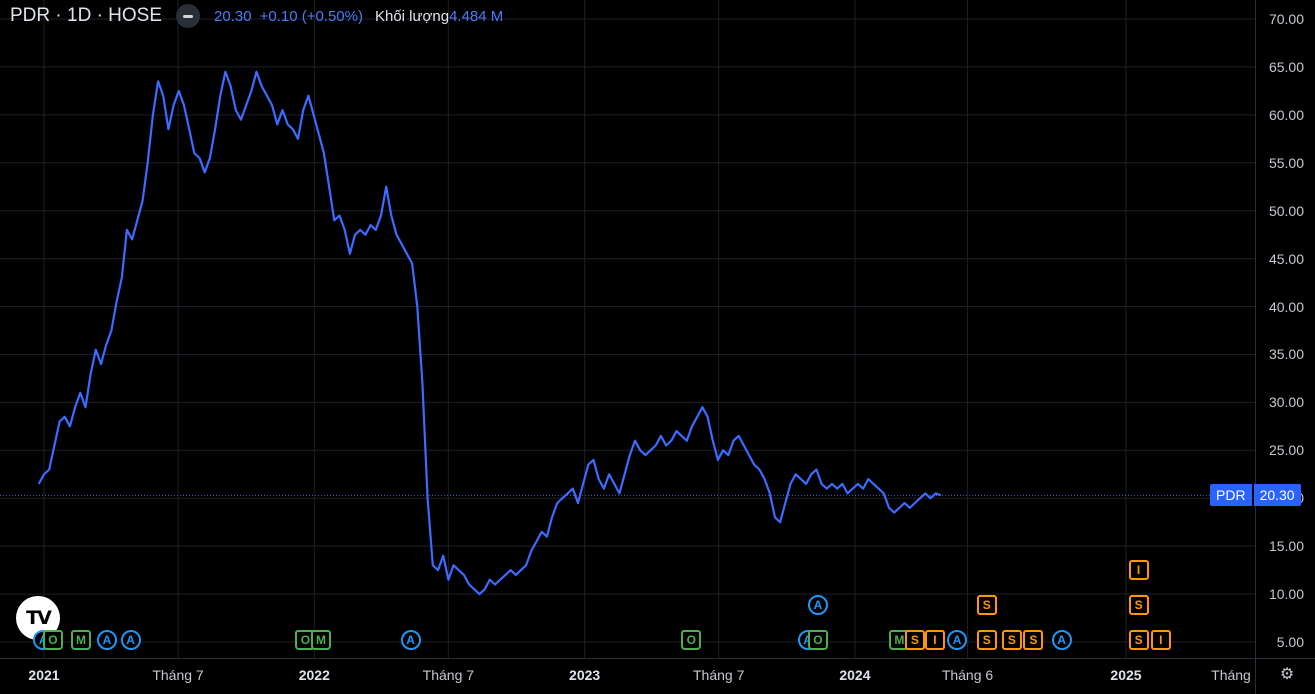  I want to click on y-tick-label: 10.00, so click(1286, 594).